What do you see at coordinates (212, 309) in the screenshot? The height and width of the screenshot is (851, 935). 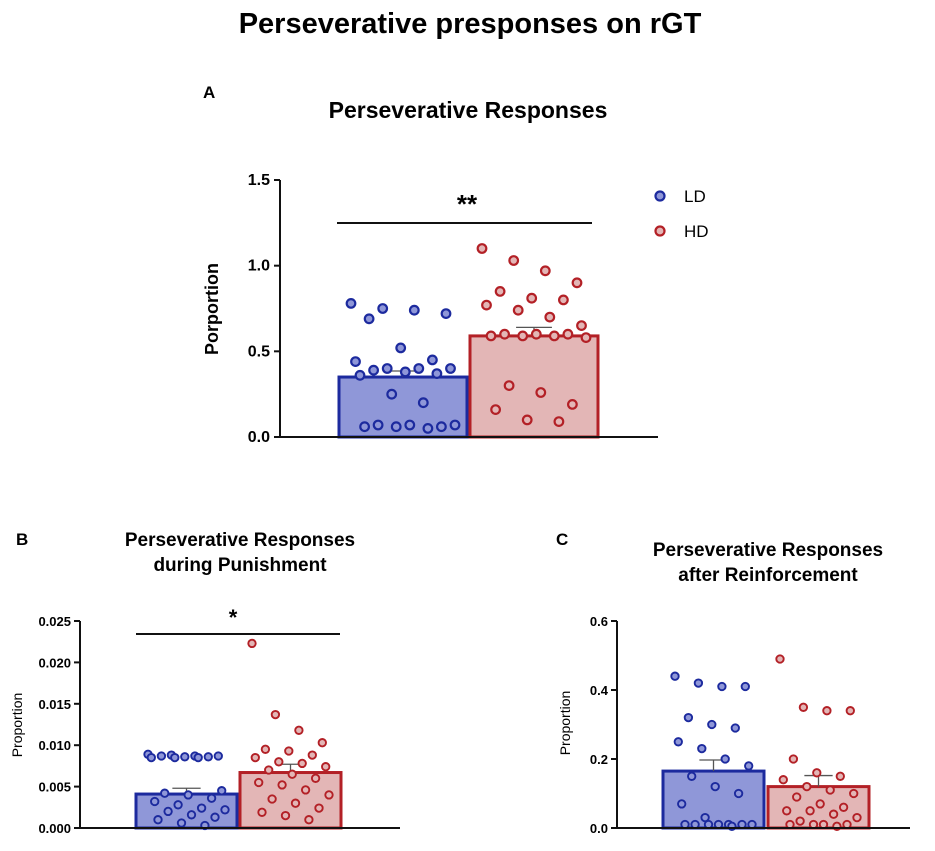 I see `panel-a-ylabel: Porportion` at bounding box center [212, 309].